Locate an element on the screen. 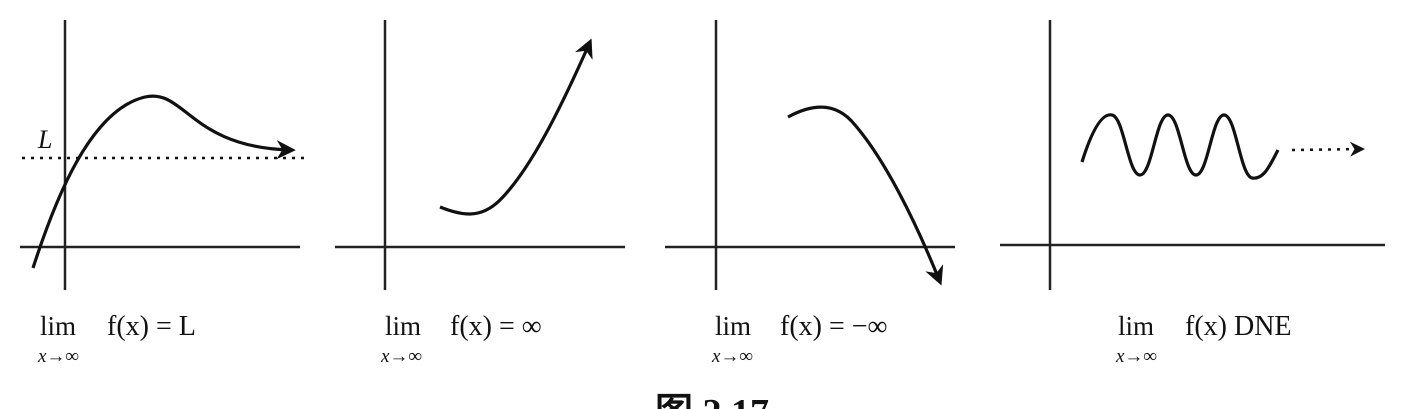  lim-expression: f(x) DNE is located at coordinates (1238, 326).